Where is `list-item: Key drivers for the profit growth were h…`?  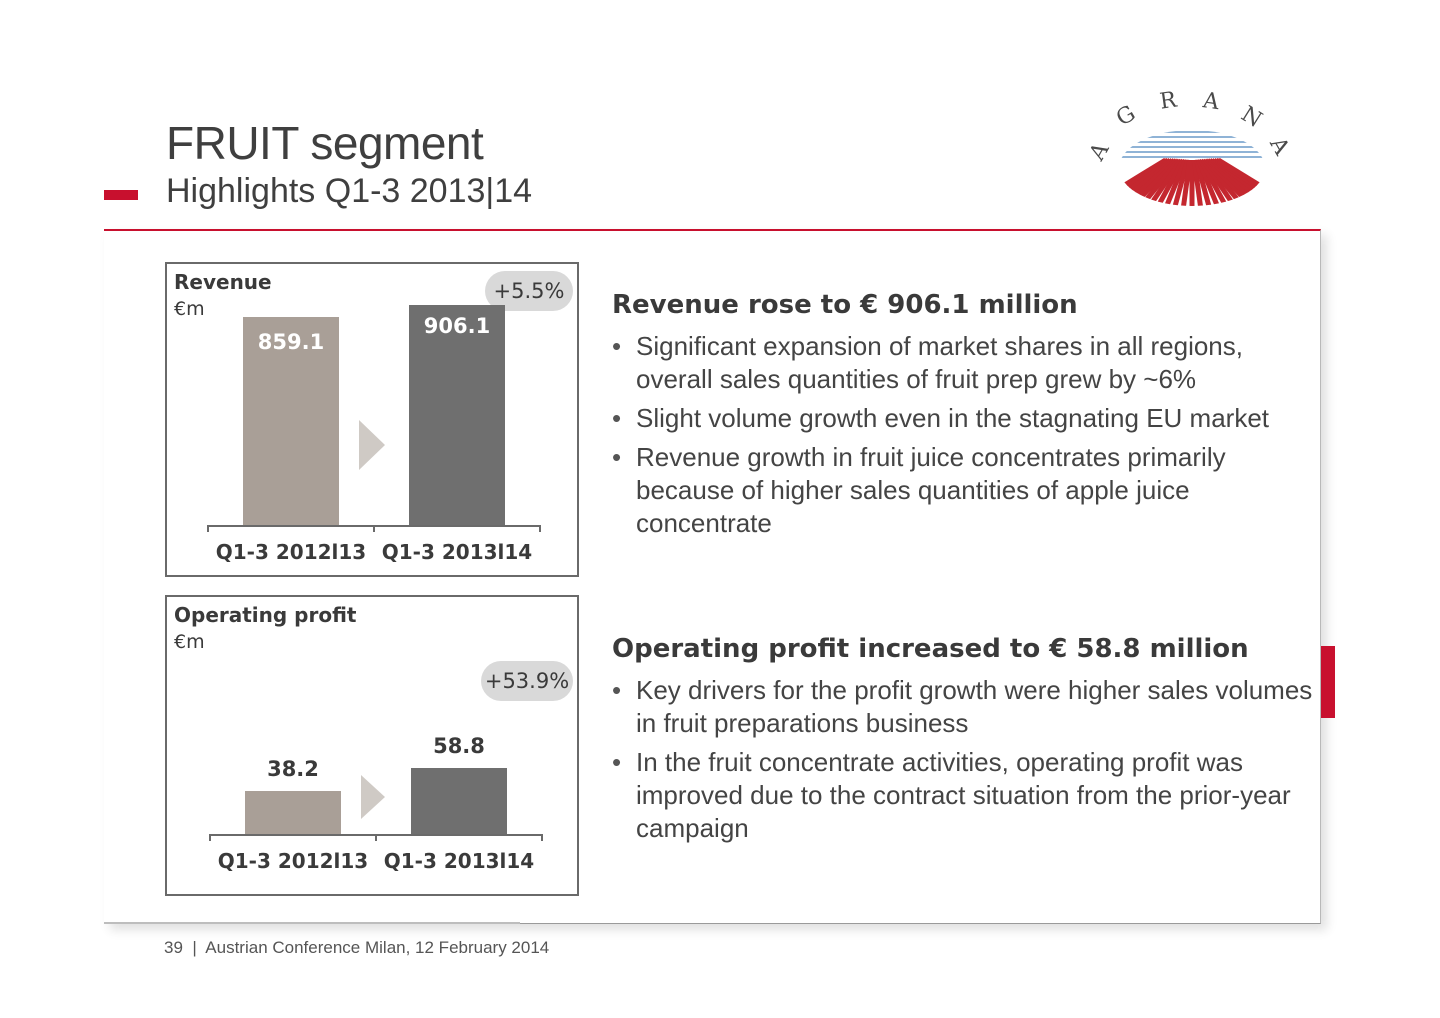 list-item: Key drivers for the profit growth were h… is located at coordinates (967, 707).